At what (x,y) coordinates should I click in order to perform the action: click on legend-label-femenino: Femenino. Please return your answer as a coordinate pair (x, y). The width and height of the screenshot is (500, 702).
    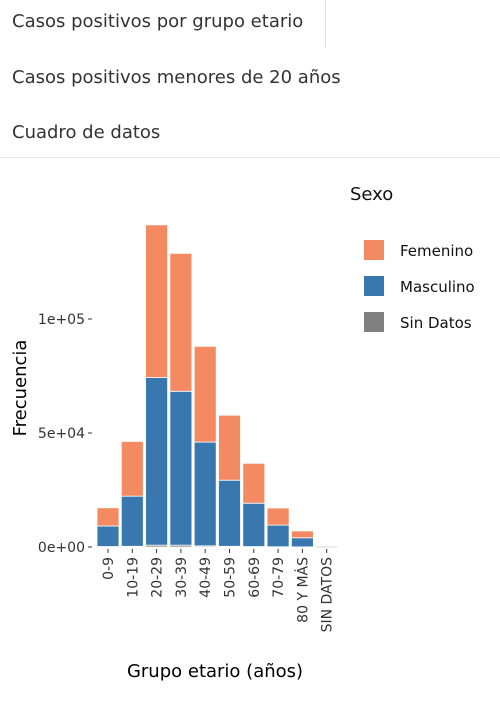
    Looking at the image, I should click on (436, 251).